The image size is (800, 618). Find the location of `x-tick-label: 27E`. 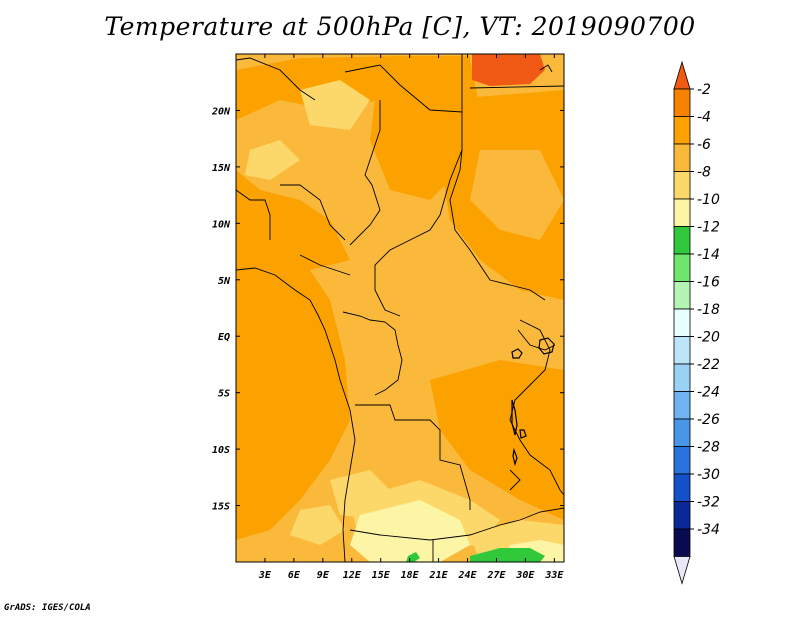

x-tick-label: 27E is located at coordinates (496, 575).